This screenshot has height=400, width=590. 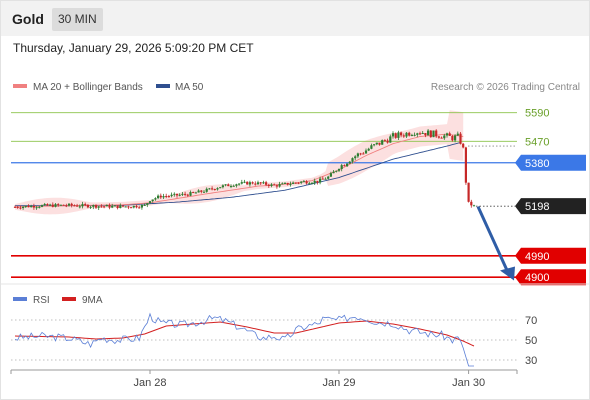 I want to click on rsi-tick-30: 30, so click(x=531, y=361).